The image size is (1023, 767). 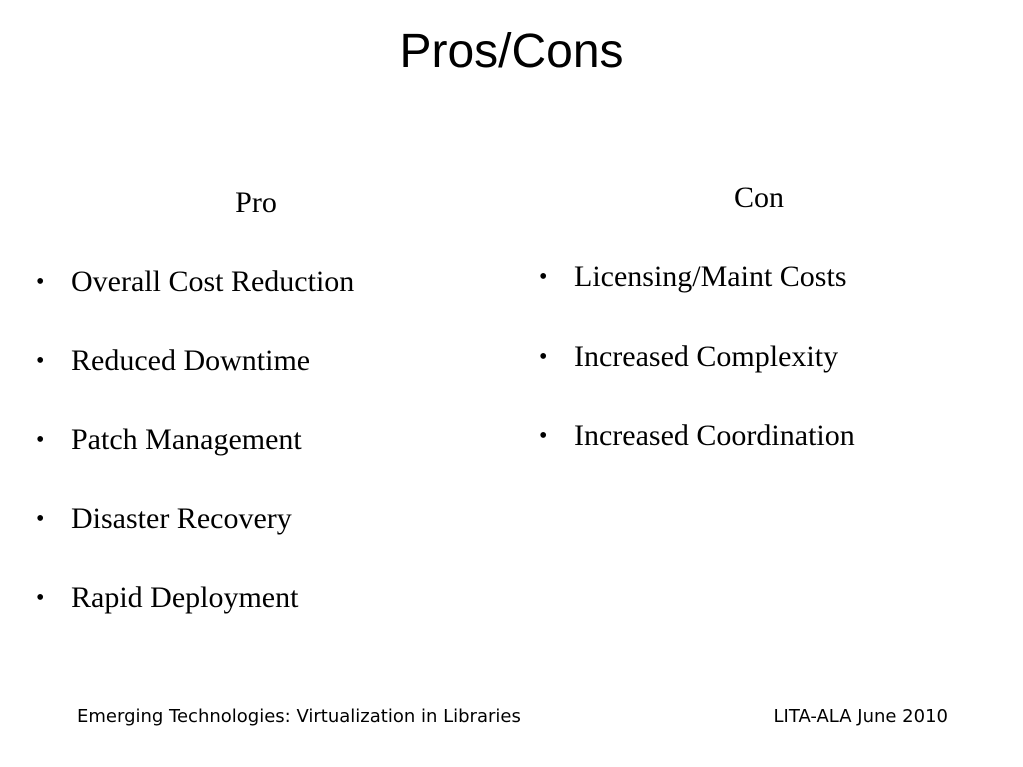 I want to click on pro-list-item: • Disaster Recovery, so click(x=271, y=540).